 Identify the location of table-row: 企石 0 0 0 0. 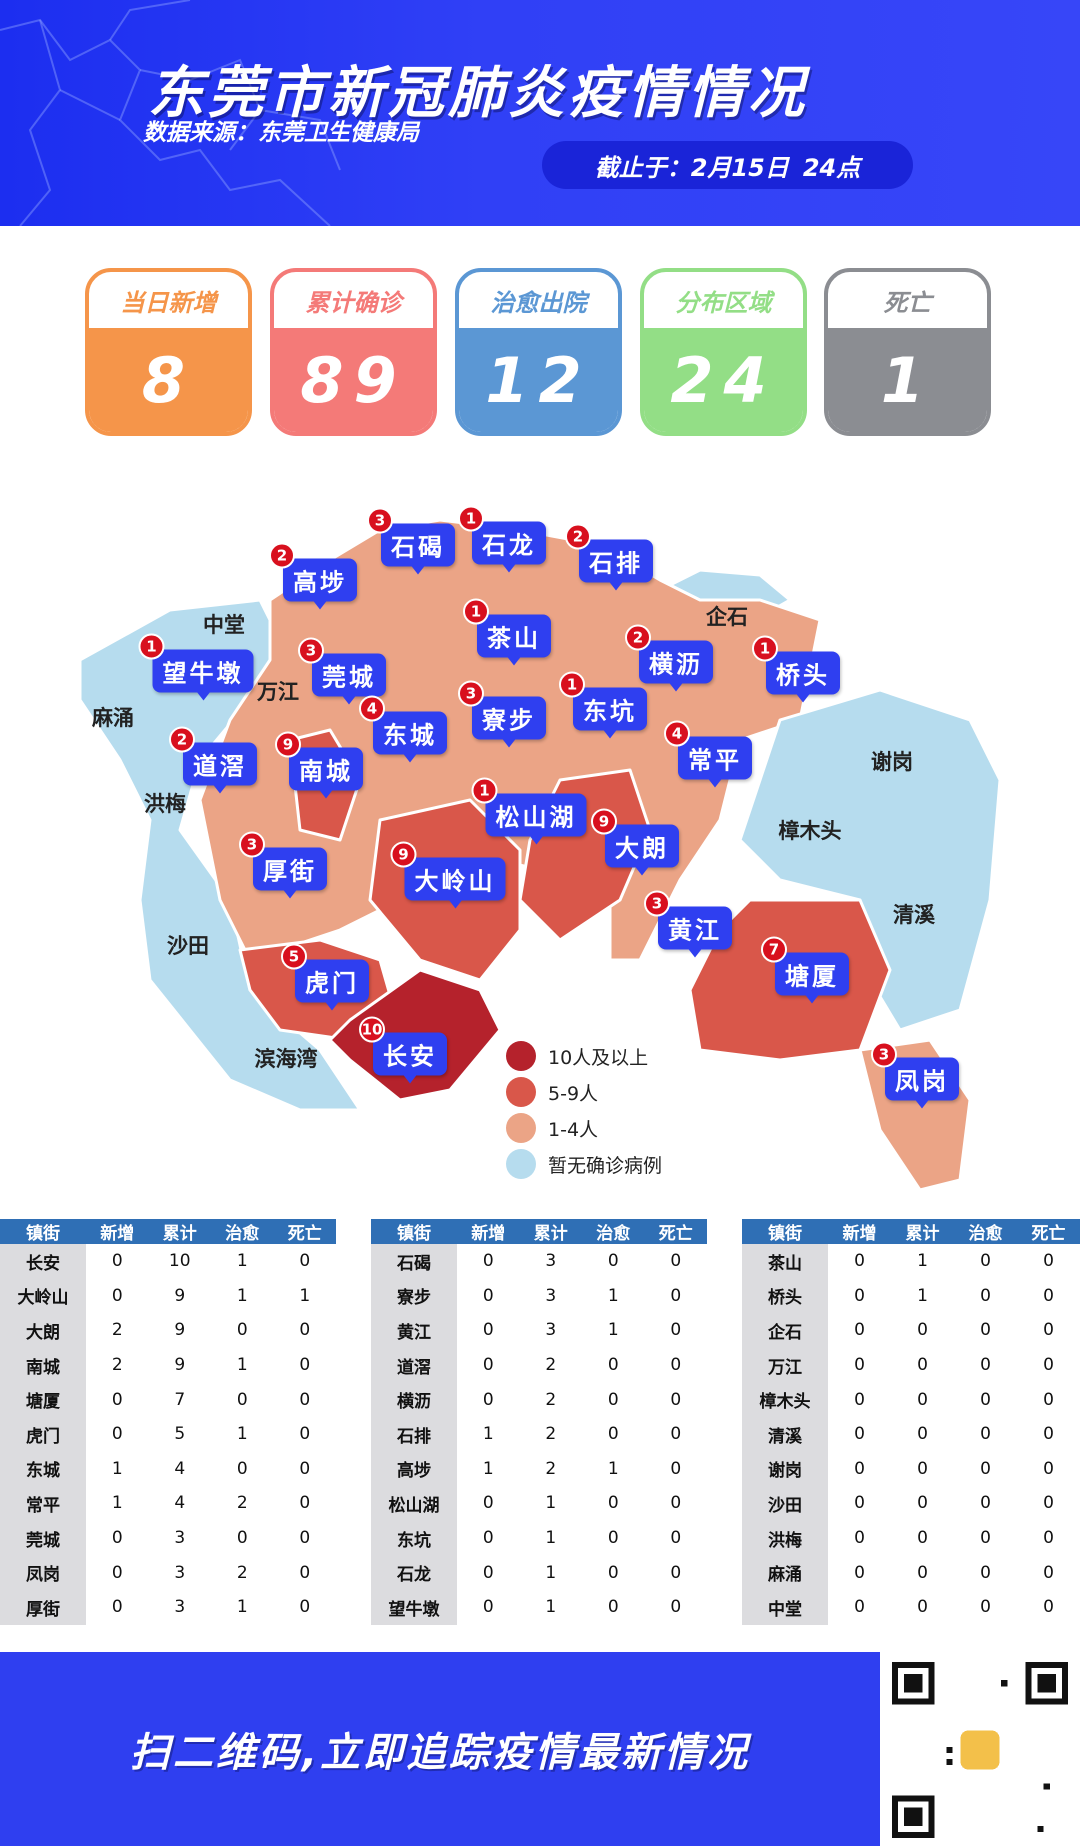
(911, 1330).